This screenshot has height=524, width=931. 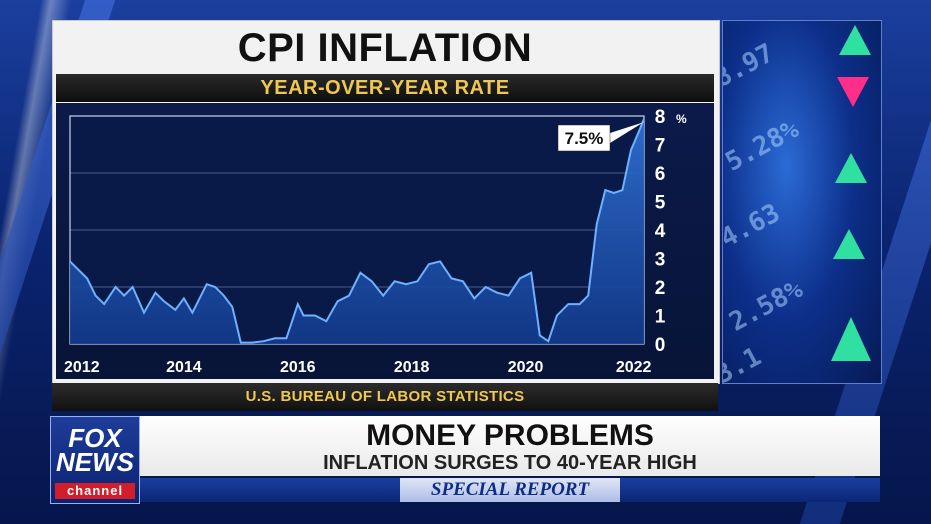 I want to click on x-tick-label: 2014, so click(x=184, y=367).